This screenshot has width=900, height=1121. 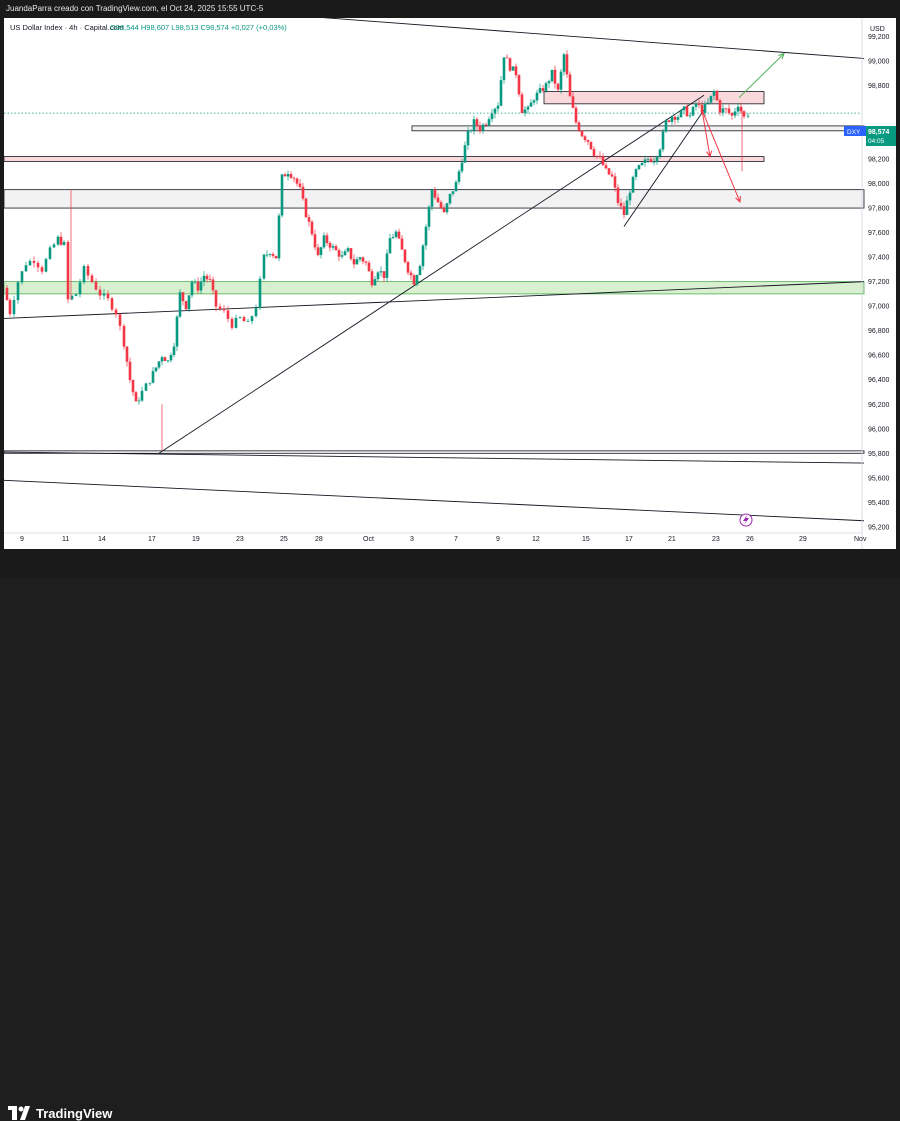 I want to click on price-tick-label: 97,000, so click(x=879, y=307).